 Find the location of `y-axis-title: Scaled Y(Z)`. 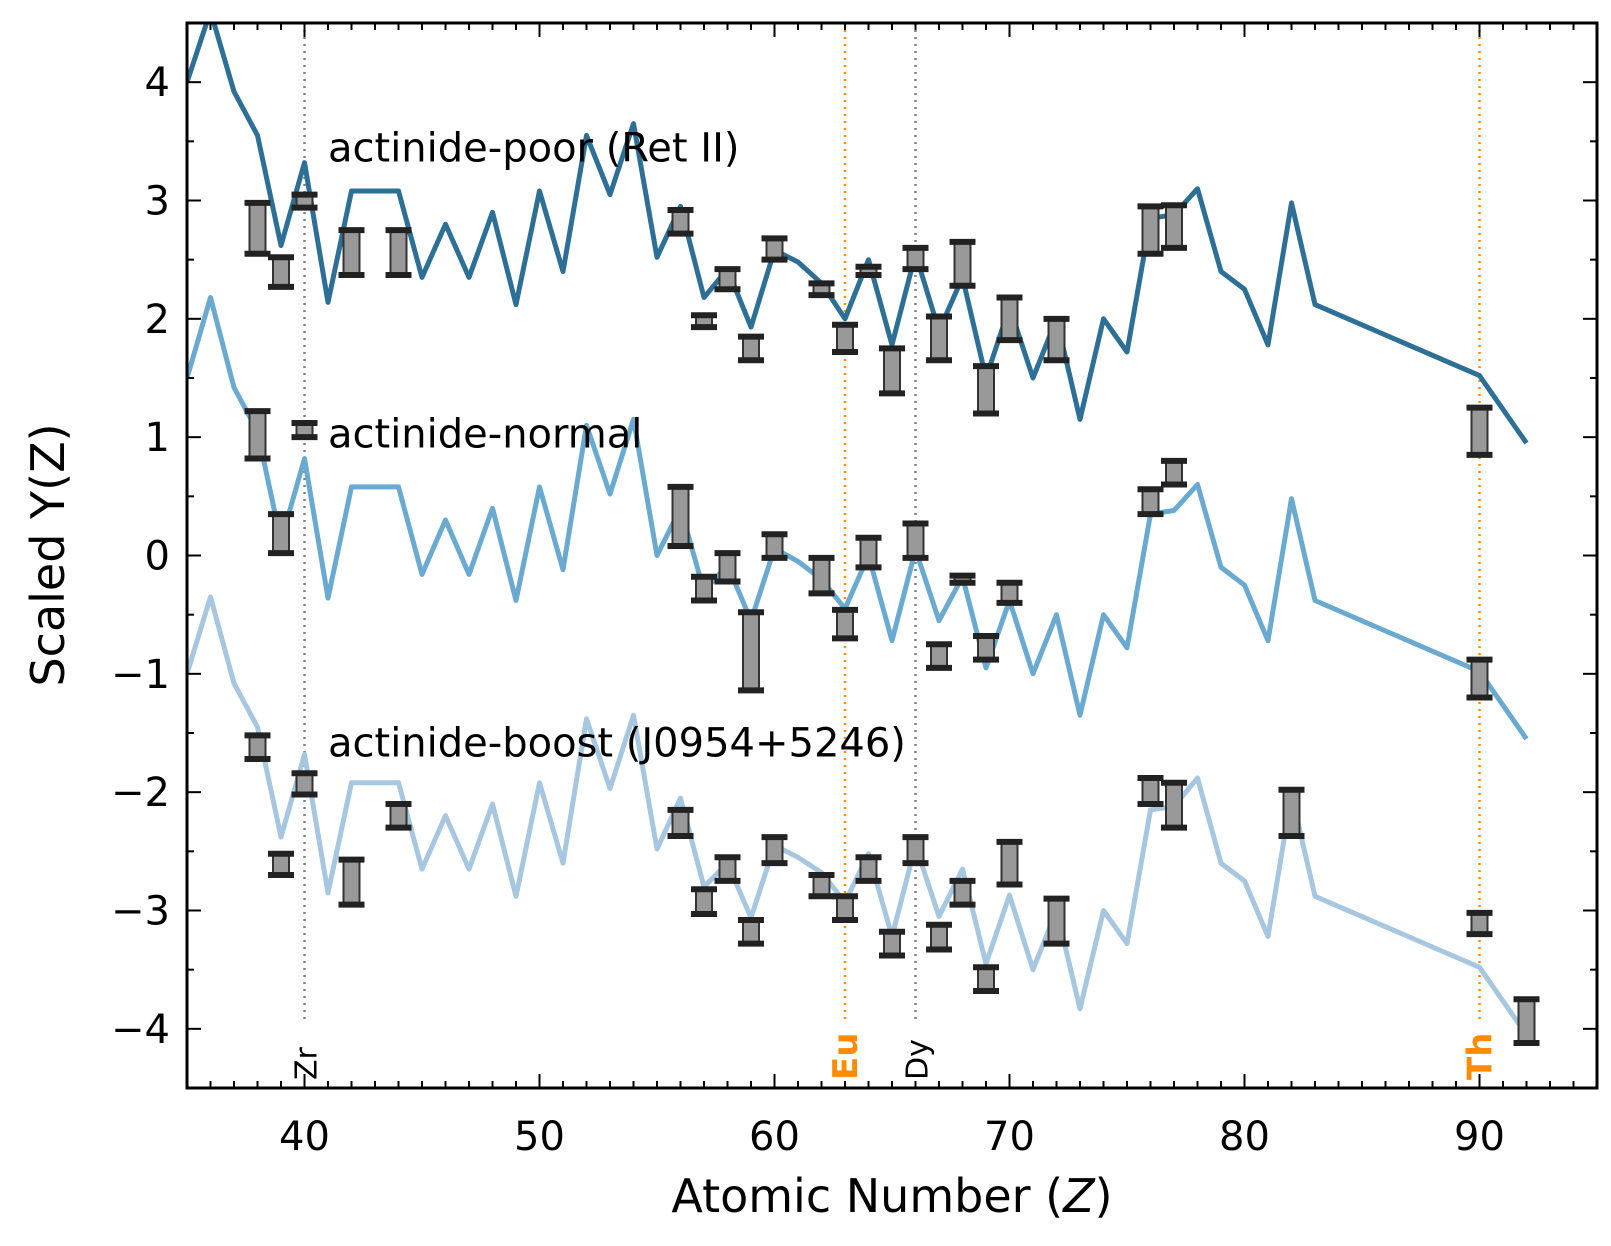

y-axis-title: Scaled Y(Z) is located at coordinates (48, 554).